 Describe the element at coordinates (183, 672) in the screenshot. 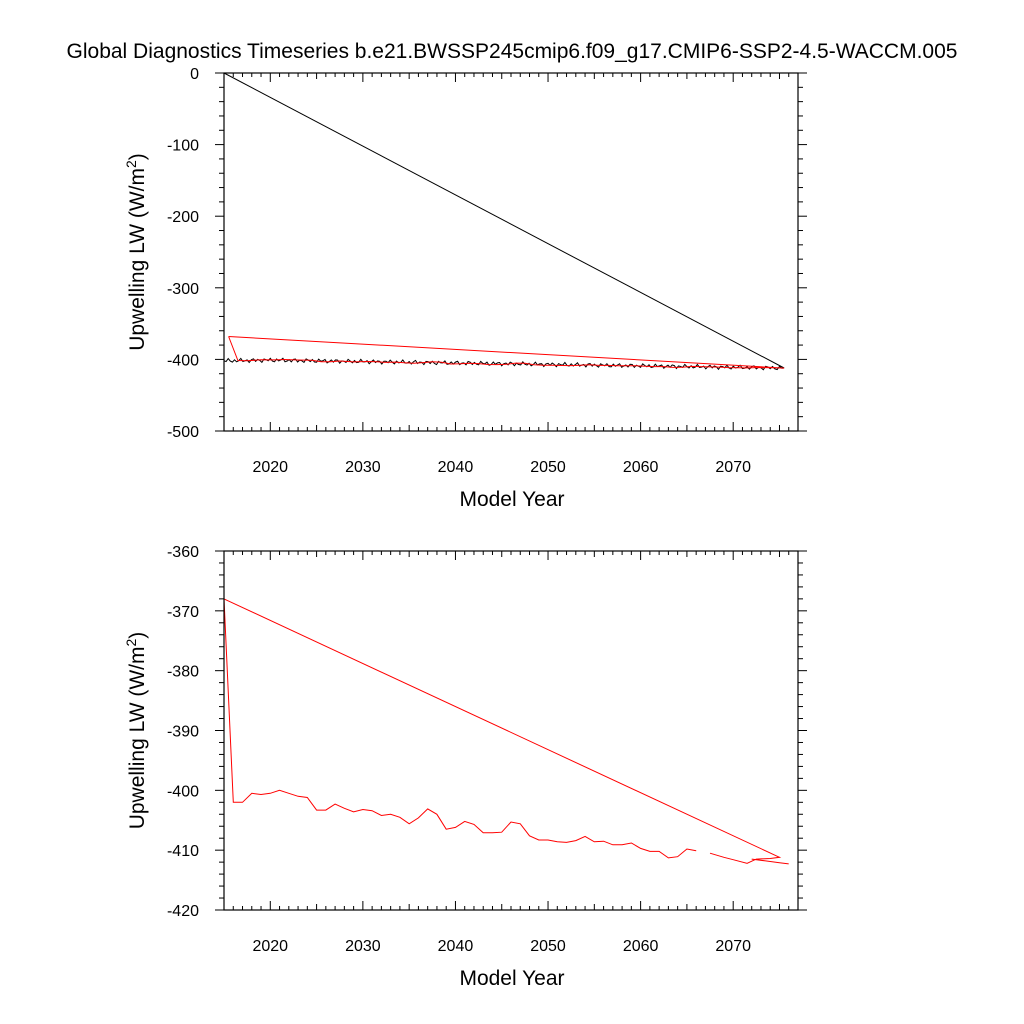

I see `y-tick-label: -380` at that location.